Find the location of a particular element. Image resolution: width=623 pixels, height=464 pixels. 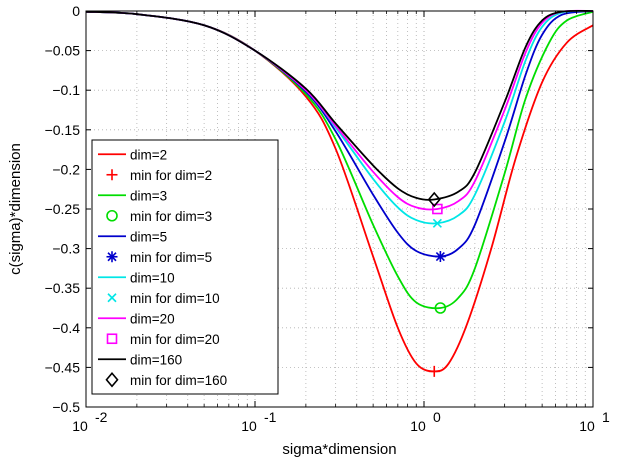

y-tick-label: −0.35 is located at coordinates (63, 288).